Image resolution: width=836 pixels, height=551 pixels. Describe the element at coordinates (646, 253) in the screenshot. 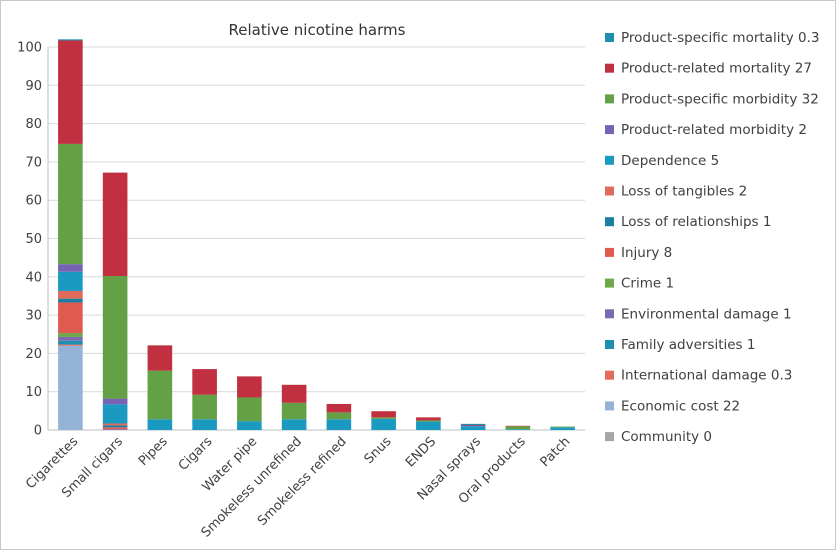

I see `legend-entry: Injury 8` at that location.